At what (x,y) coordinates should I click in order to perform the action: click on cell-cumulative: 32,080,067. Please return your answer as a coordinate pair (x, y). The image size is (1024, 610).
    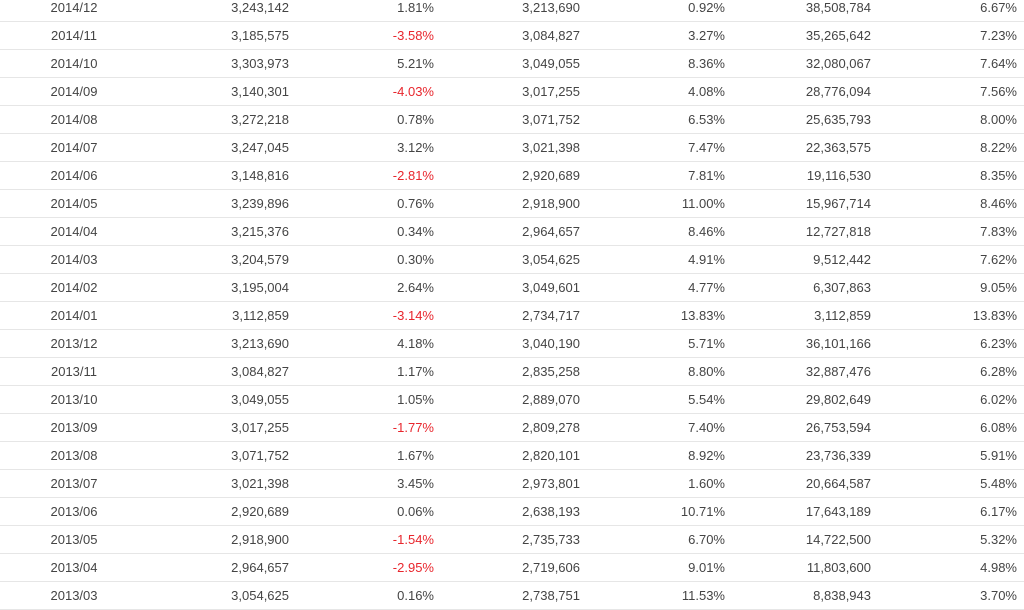
    Looking at the image, I should click on (838, 63).